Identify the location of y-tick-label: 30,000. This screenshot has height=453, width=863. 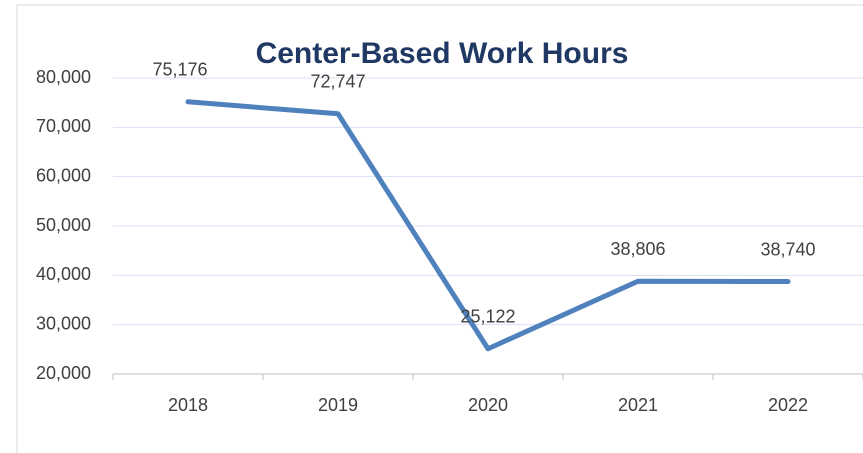
(63, 323).